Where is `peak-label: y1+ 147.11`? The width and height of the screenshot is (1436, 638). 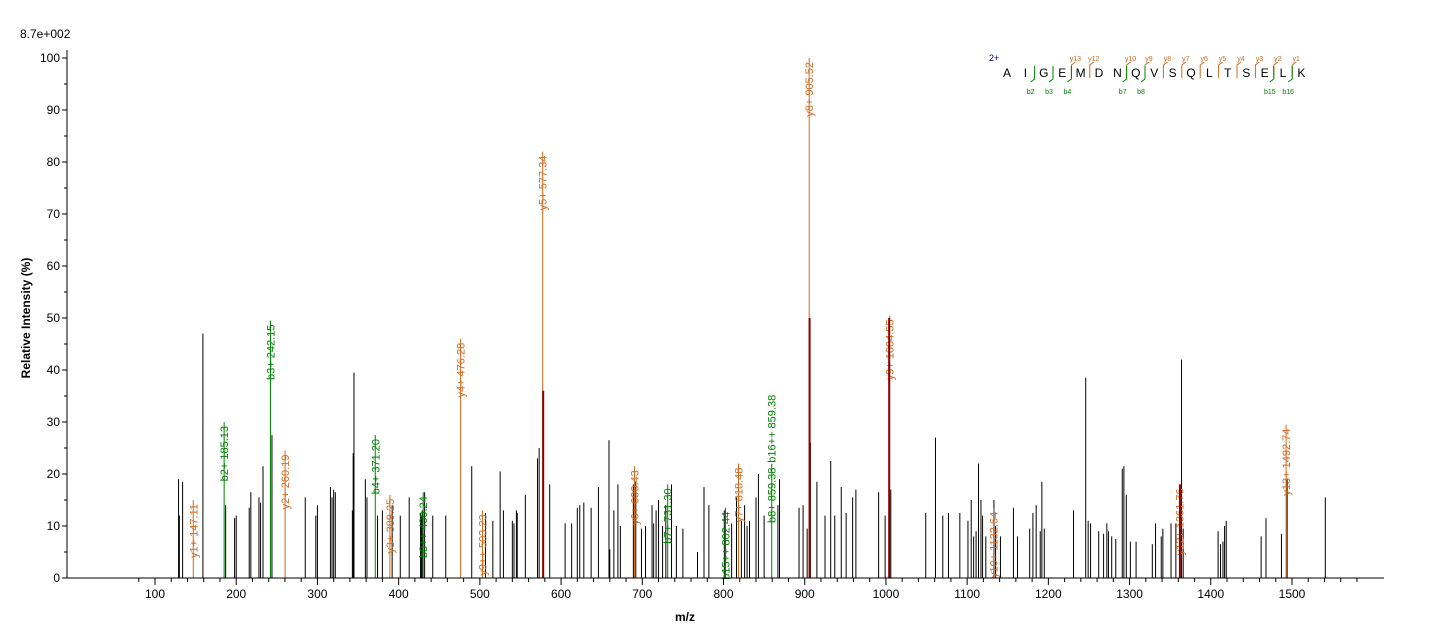
peak-label: y1+ 147.11 is located at coordinates (194, 531).